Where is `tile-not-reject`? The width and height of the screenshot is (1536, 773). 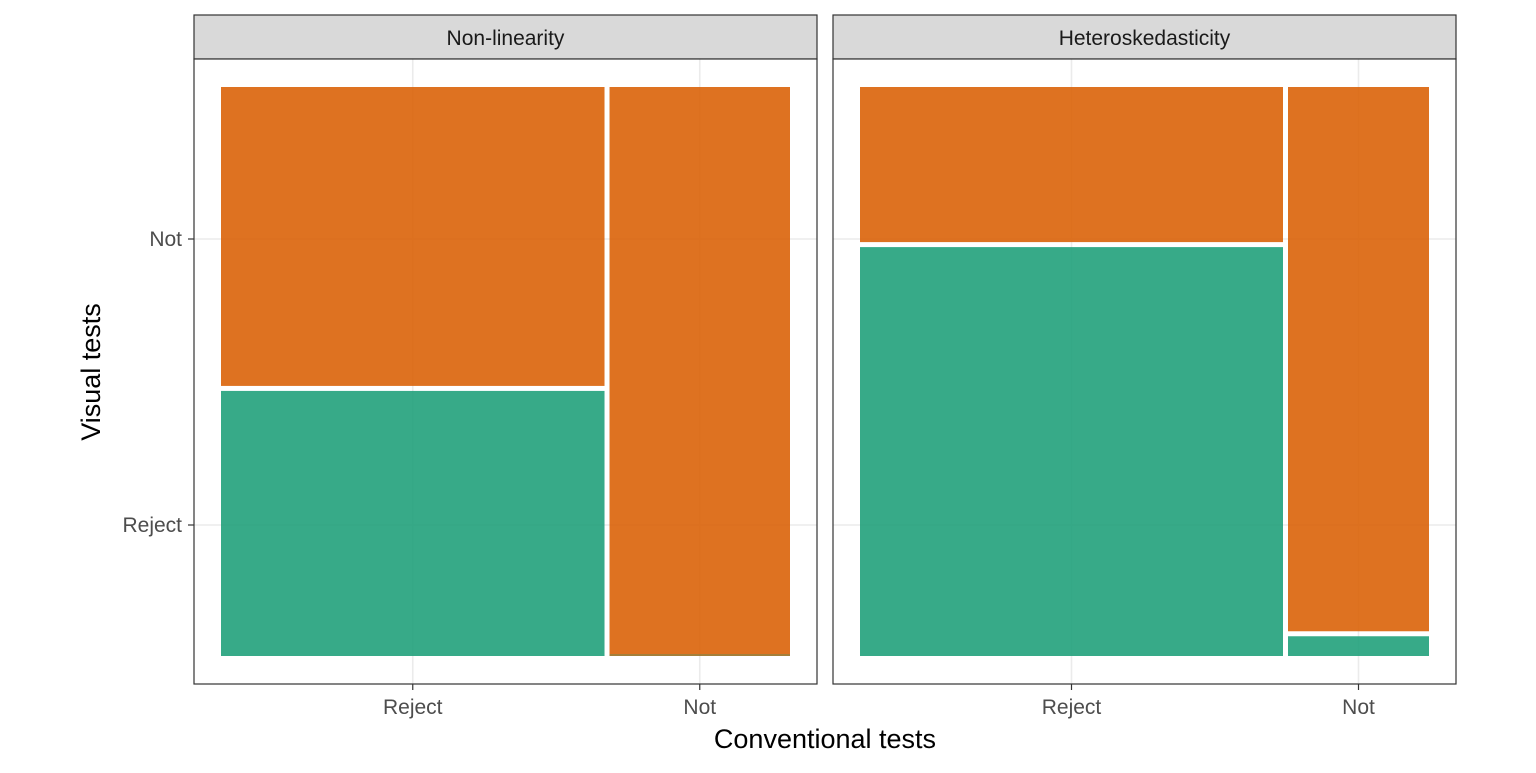
tile-not-reject is located at coordinates (1358, 646).